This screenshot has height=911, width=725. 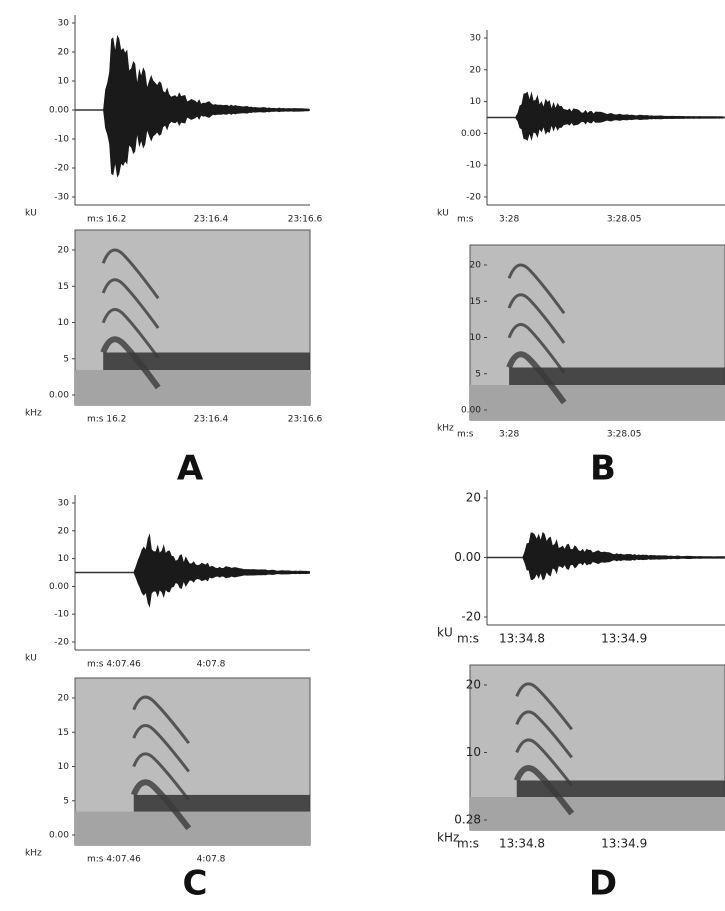 What do you see at coordinates (603, 884) in the screenshot?
I see `panel-label: D` at bounding box center [603, 884].